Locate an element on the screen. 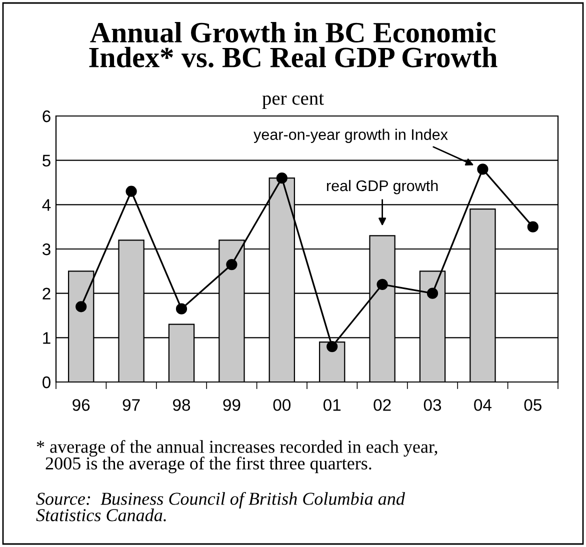  y-tick-label: 0 is located at coordinates (46, 382).